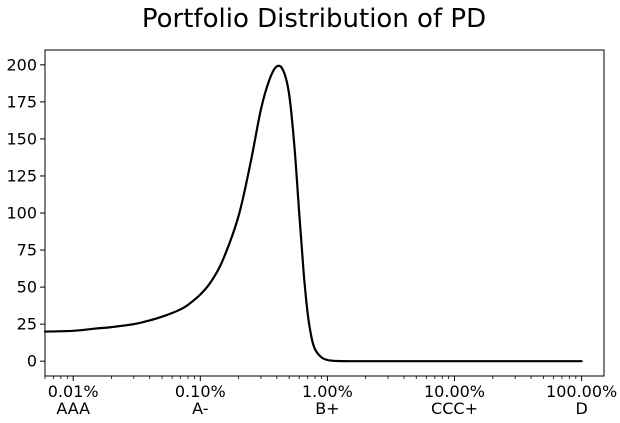 The height and width of the screenshot is (423, 620). I want to click on x-tick-label: 0.10%, so click(200, 391).